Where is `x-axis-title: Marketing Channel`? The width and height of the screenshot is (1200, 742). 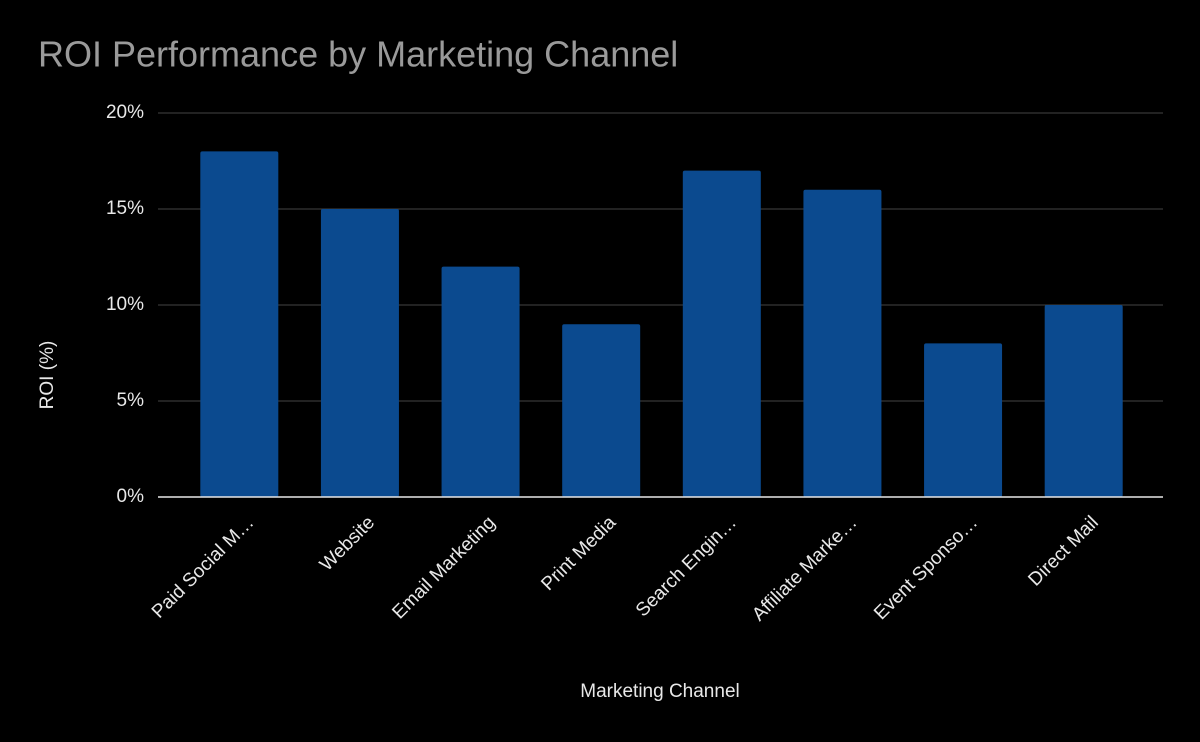
x-axis-title: Marketing Channel is located at coordinates (659, 691).